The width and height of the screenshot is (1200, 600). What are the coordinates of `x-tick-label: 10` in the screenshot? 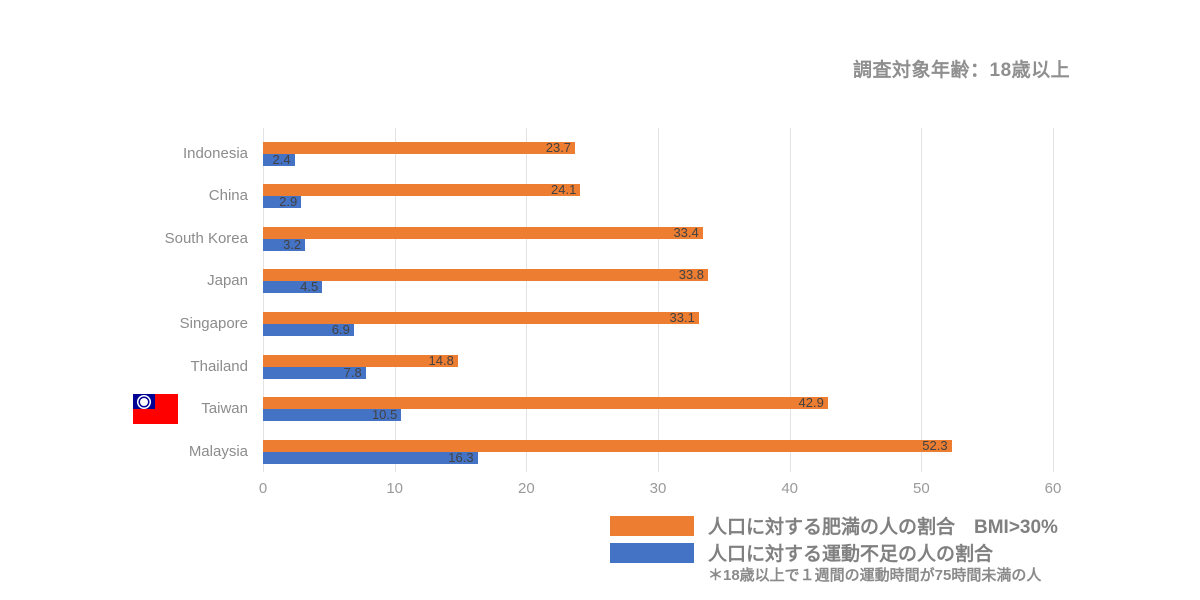 It's located at (394, 488).